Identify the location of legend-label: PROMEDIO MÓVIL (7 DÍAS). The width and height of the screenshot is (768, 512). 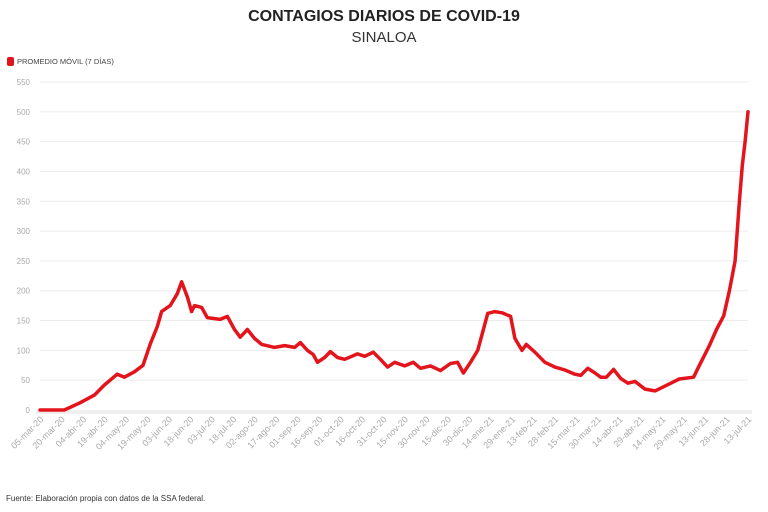
(65, 61).